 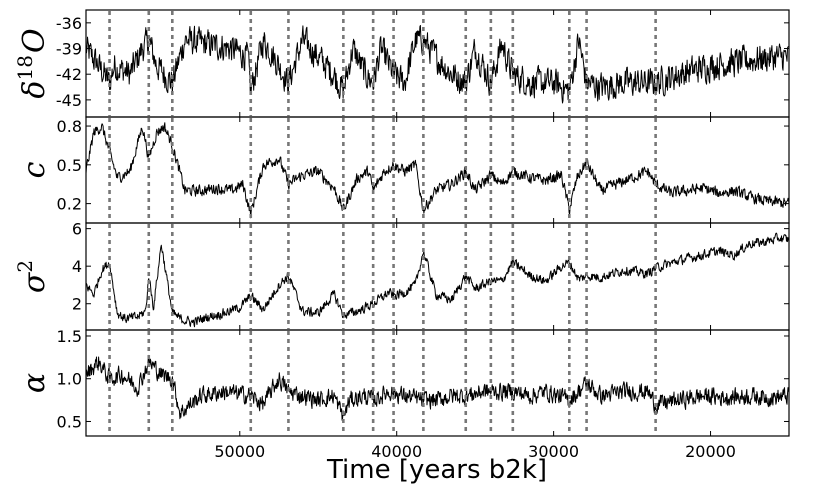 What do you see at coordinates (77, 229) in the screenshot?
I see `y-tick-label: 6` at bounding box center [77, 229].